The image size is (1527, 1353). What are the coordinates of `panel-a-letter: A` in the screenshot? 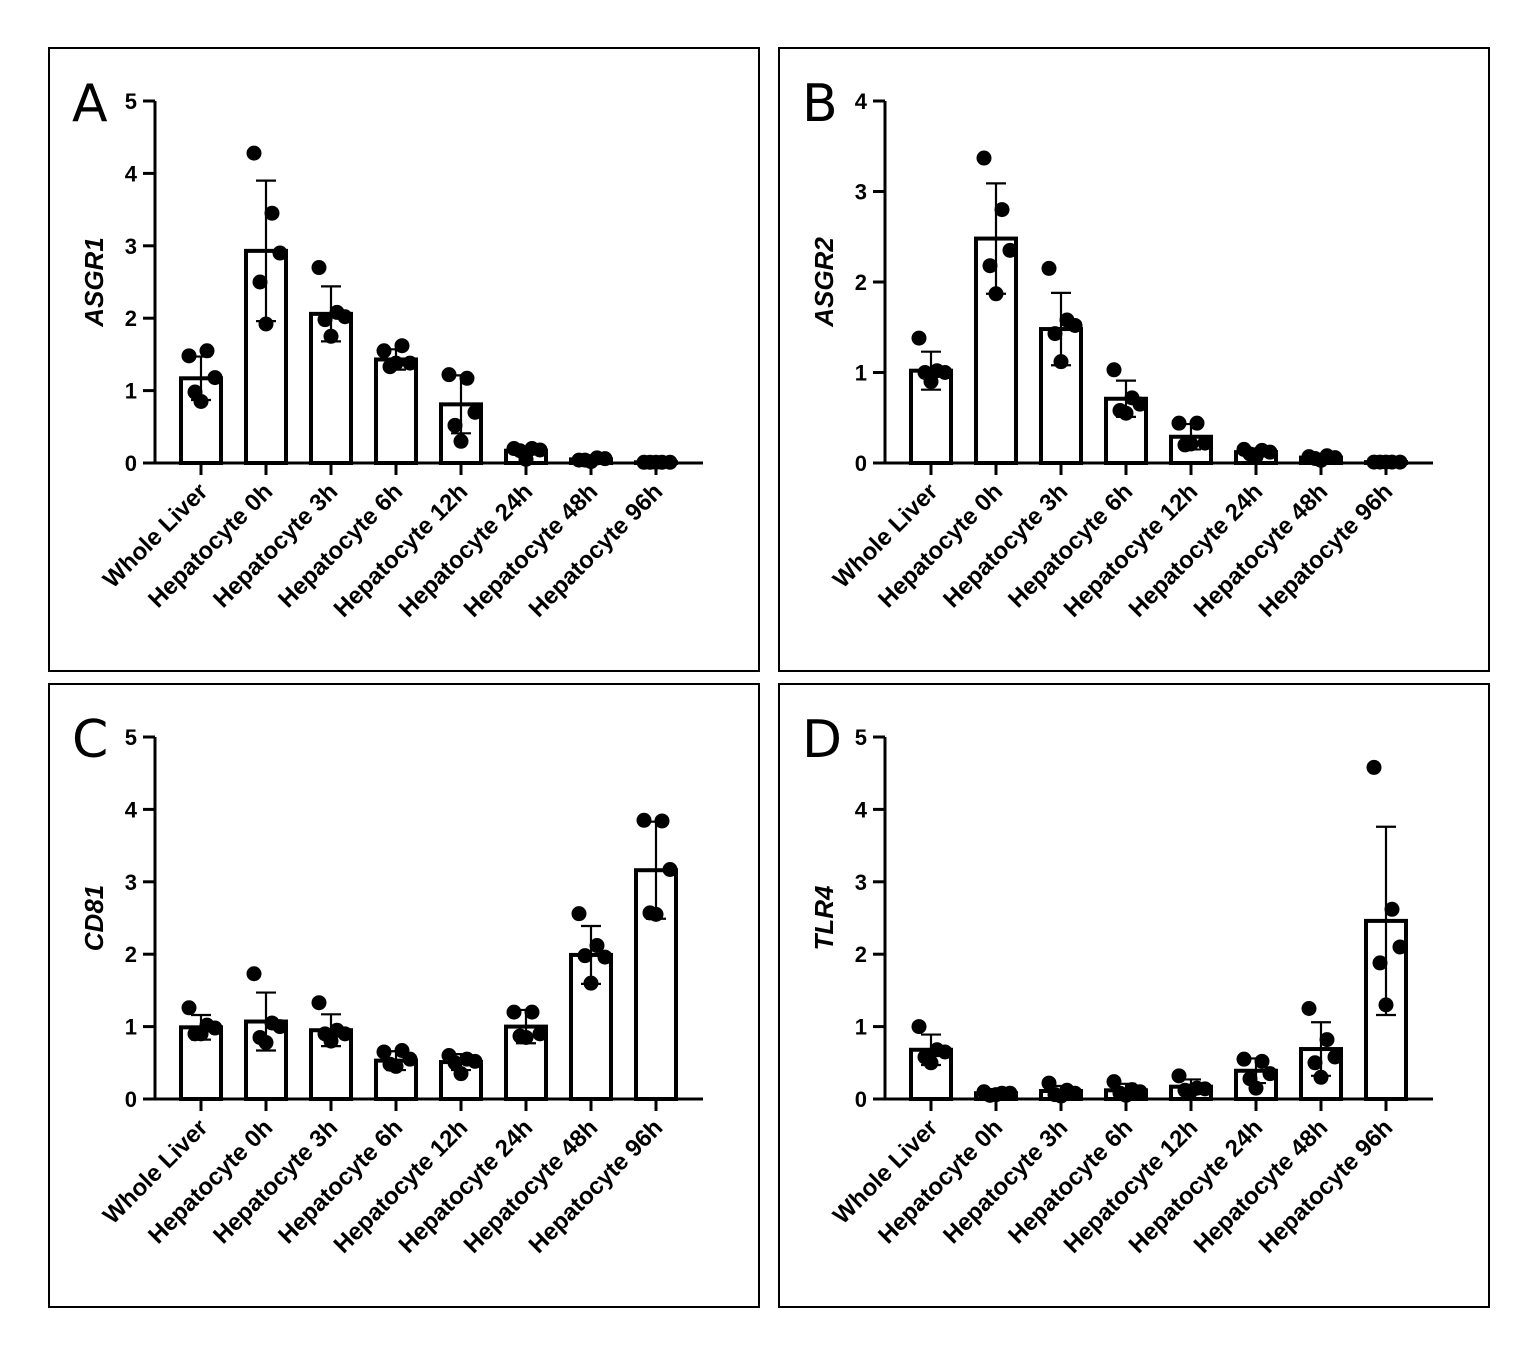 It's located at (90, 104).